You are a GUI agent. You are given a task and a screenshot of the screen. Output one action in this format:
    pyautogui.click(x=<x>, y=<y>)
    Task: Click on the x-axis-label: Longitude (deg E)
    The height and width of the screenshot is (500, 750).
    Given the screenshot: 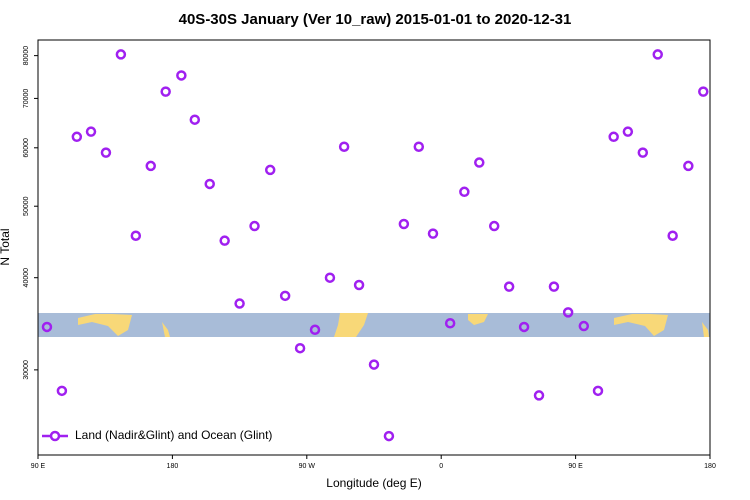 What is the action you would take?
    pyautogui.click(x=373, y=483)
    